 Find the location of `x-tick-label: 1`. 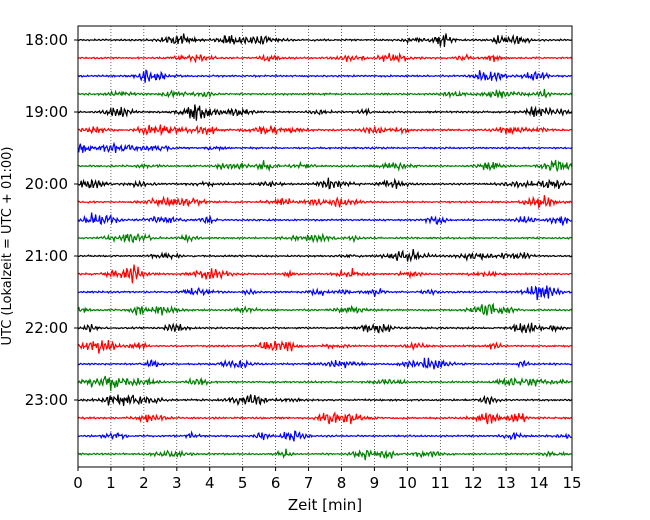

x-tick-label: 1 is located at coordinates (111, 483).